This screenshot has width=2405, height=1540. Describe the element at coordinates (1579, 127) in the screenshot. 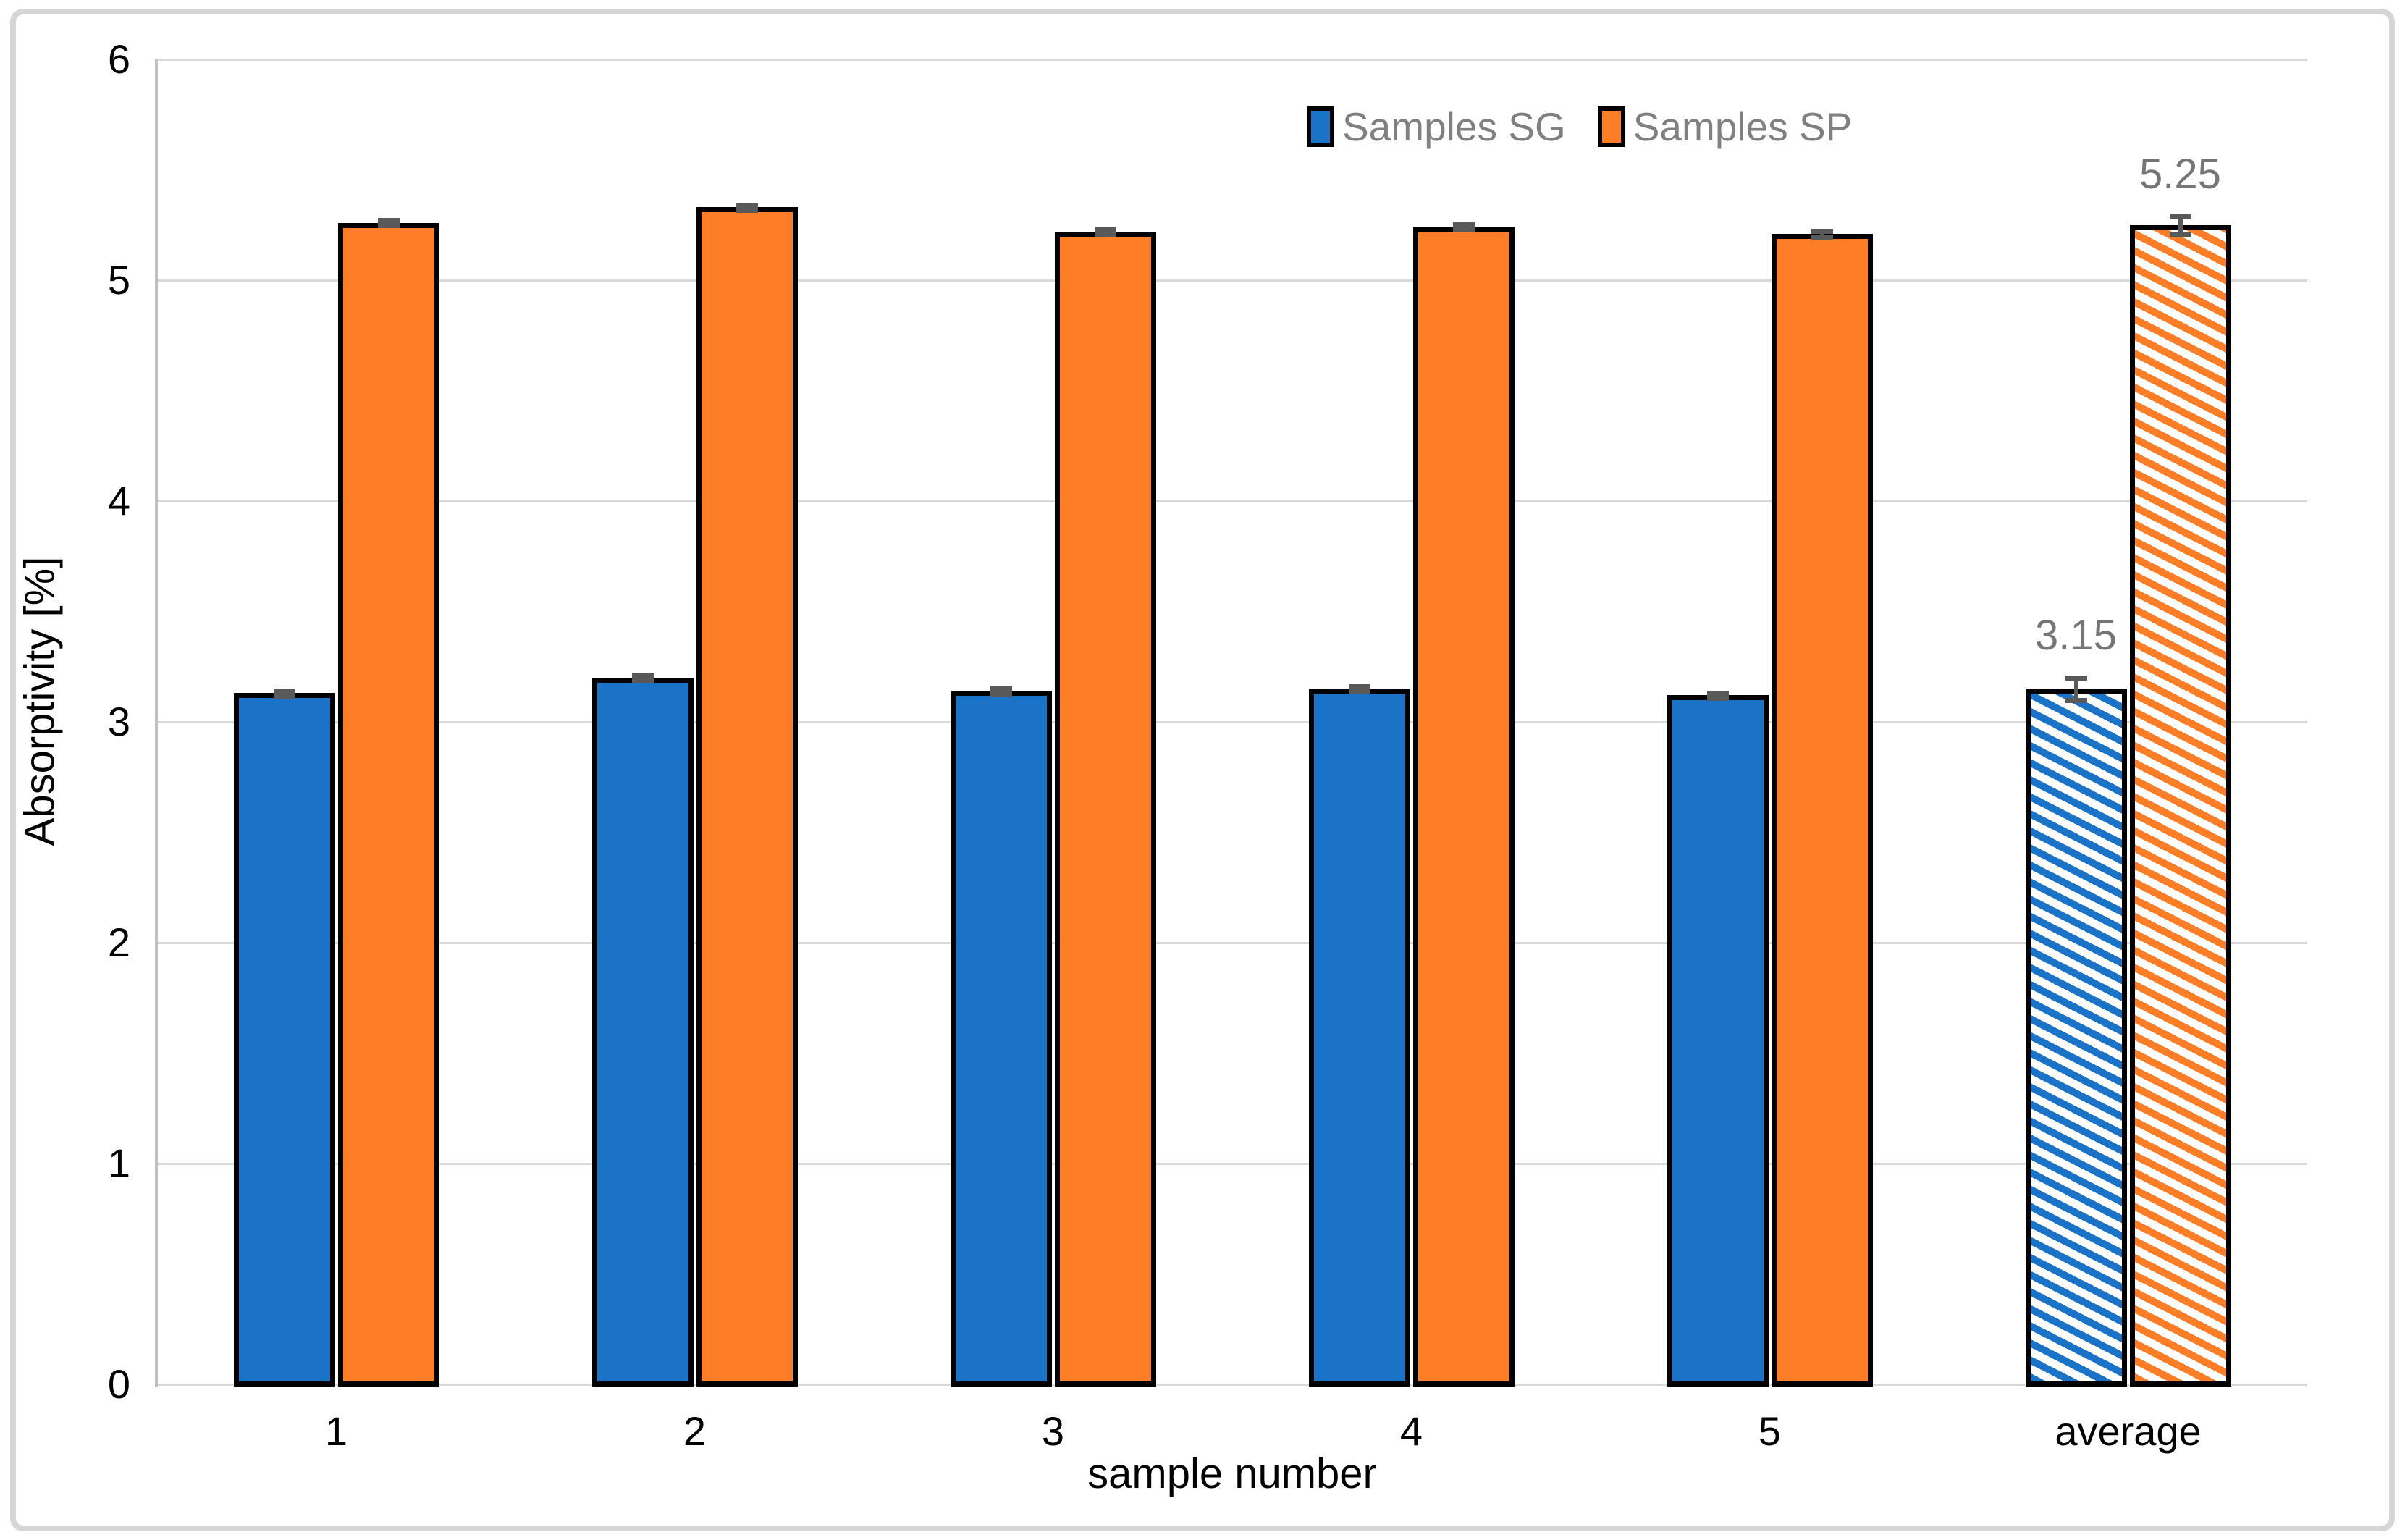

I see `legend: Samples SG Samples SP` at that location.